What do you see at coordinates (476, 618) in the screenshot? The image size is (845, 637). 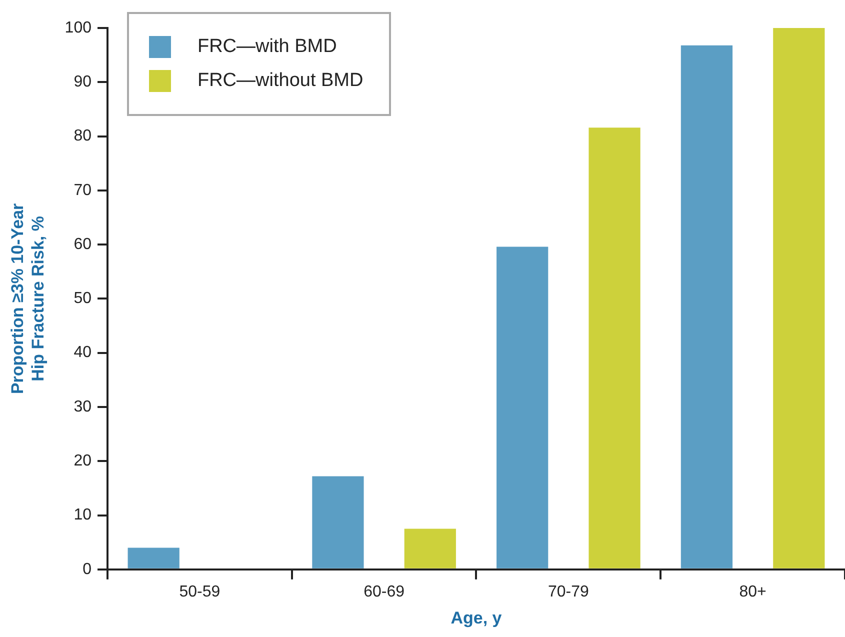 I see `x-axis-title: Age, y` at bounding box center [476, 618].